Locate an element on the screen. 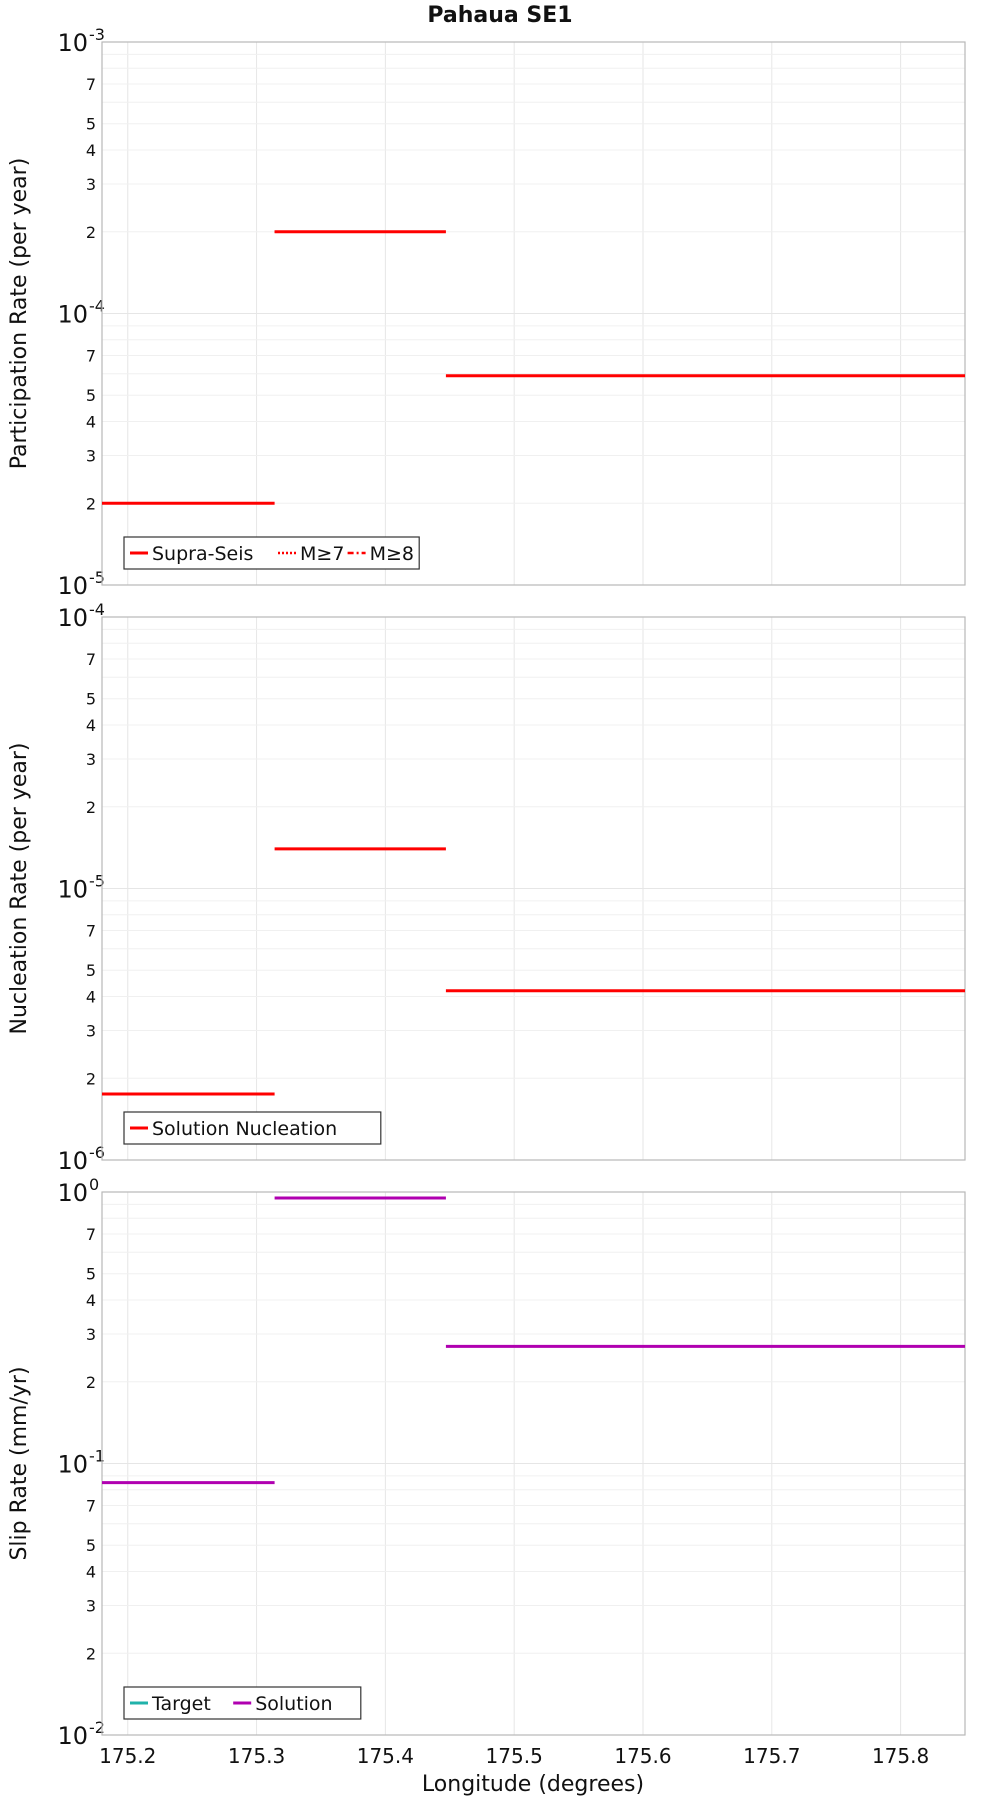 Image resolution: width=1000 pixels, height=1800 pixels. x-tick-label: 175.5 is located at coordinates (514, 1756).